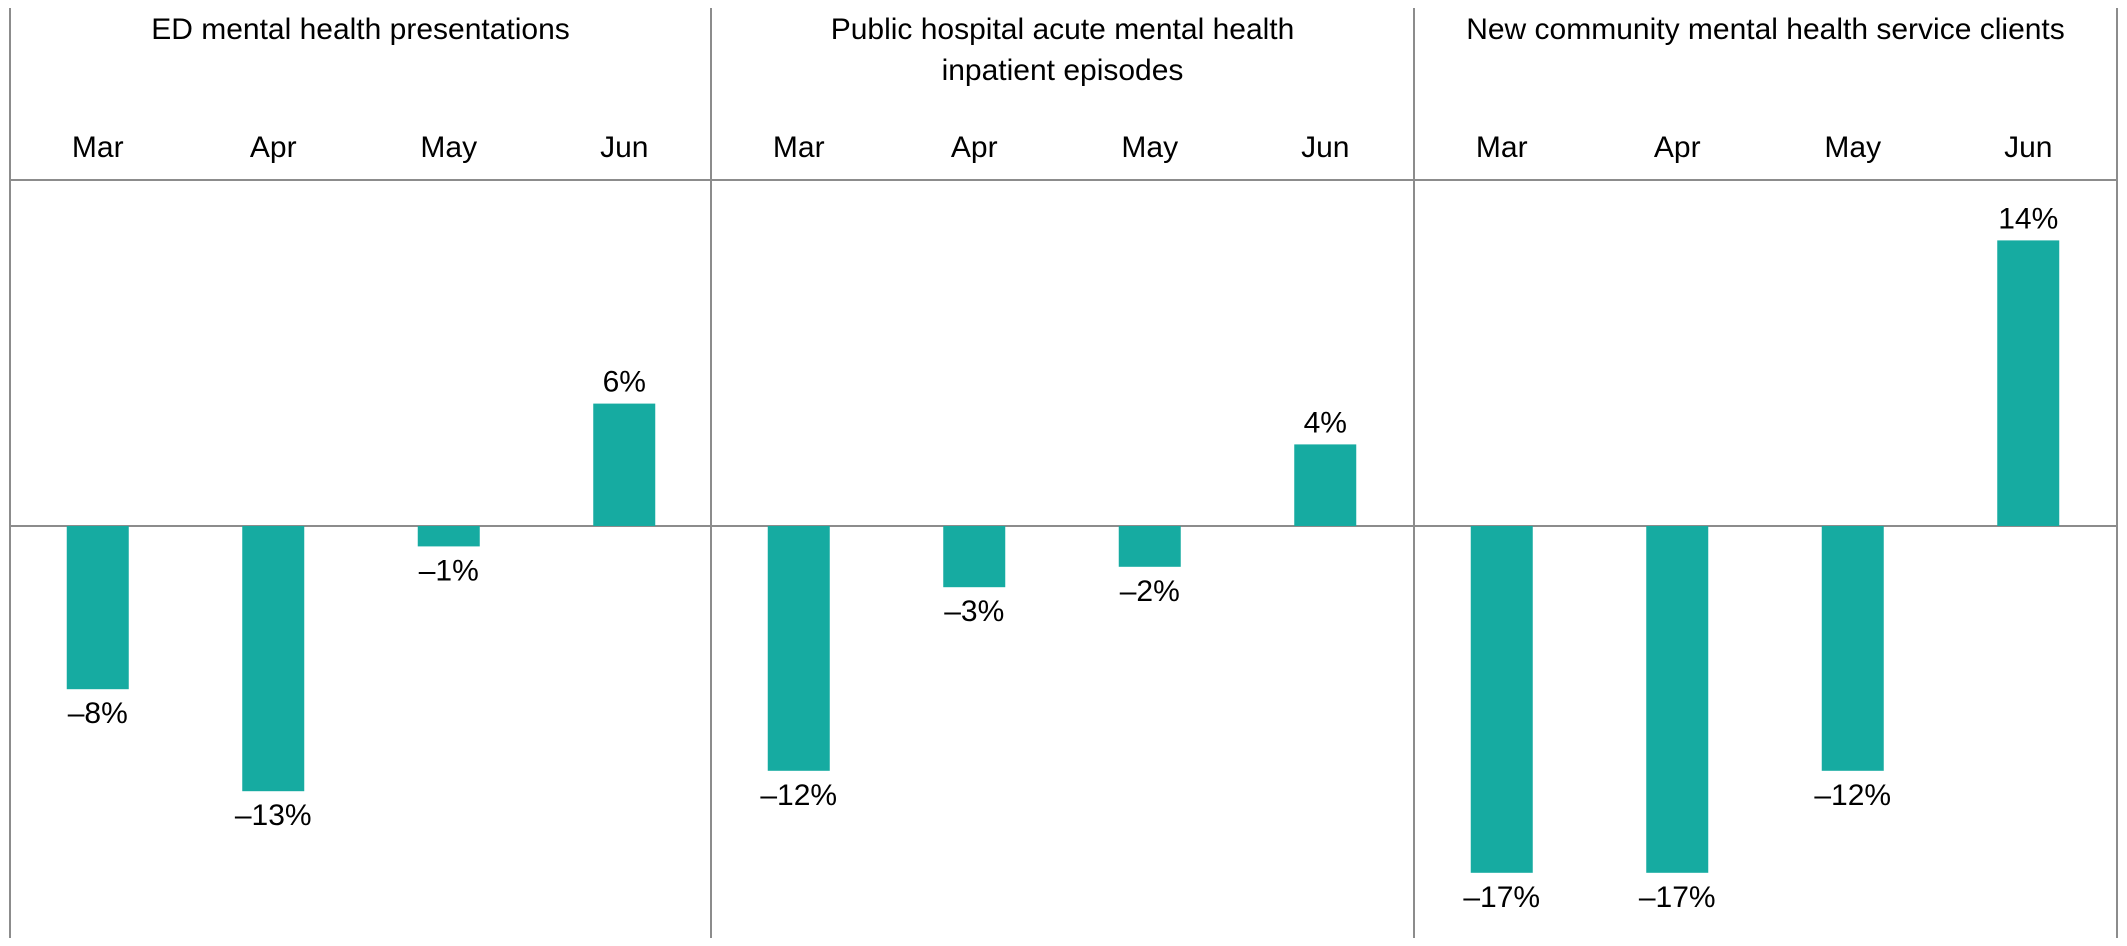 The width and height of the screenshot is (2127, 946). Describe the element at coordinates (2028, 218) in the screenshot. I see `value-label-jun: 14%` at that location.